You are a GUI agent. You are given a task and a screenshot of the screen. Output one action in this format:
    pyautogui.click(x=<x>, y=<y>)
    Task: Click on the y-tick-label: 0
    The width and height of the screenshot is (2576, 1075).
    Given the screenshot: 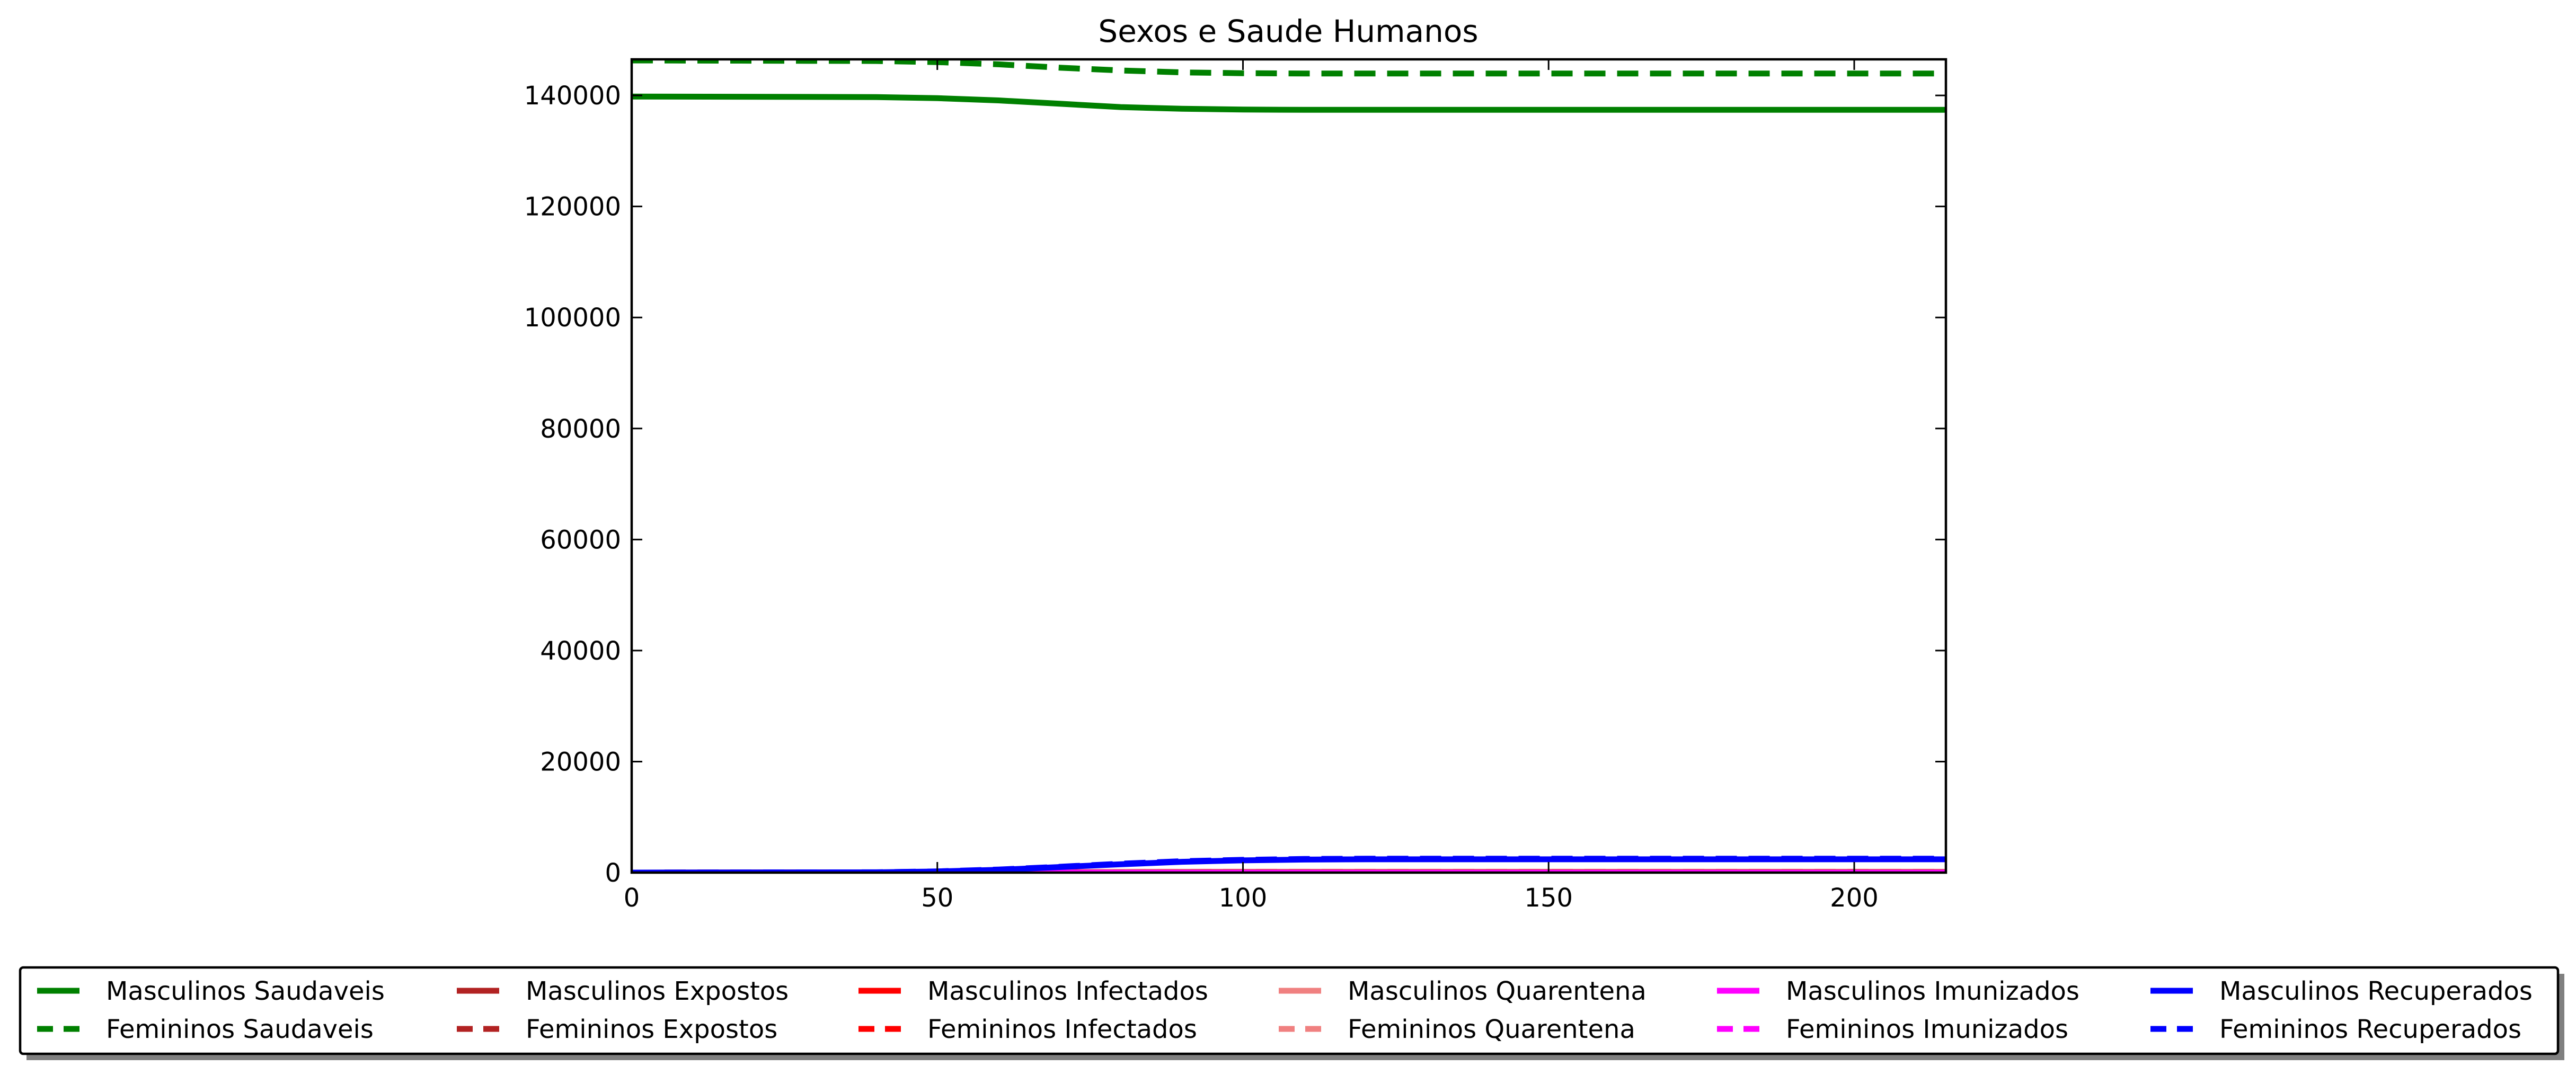 What is the action you would take?
    pyautogui.click(x=613, y=873)
    